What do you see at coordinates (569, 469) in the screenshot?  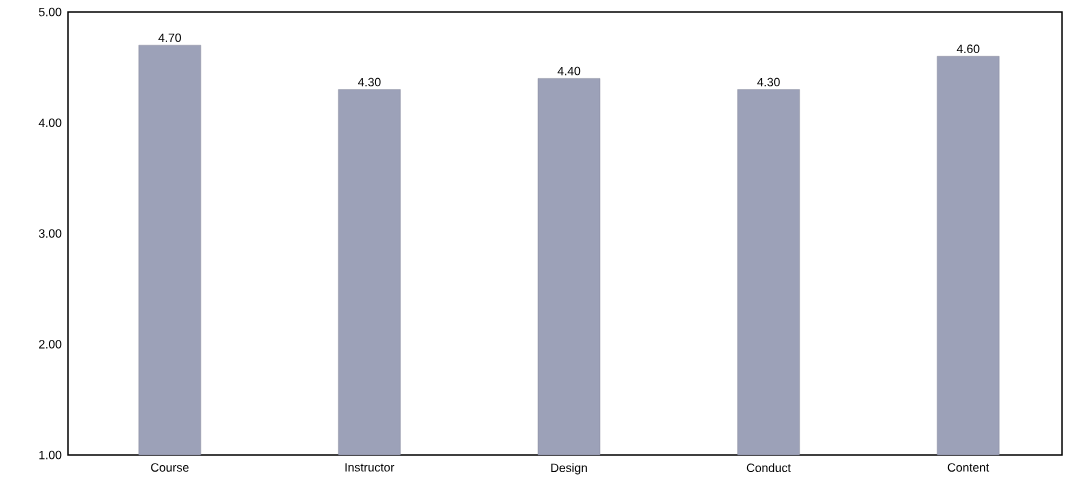 I see `x-tick-label: Design` at bounding box center [569, 469].